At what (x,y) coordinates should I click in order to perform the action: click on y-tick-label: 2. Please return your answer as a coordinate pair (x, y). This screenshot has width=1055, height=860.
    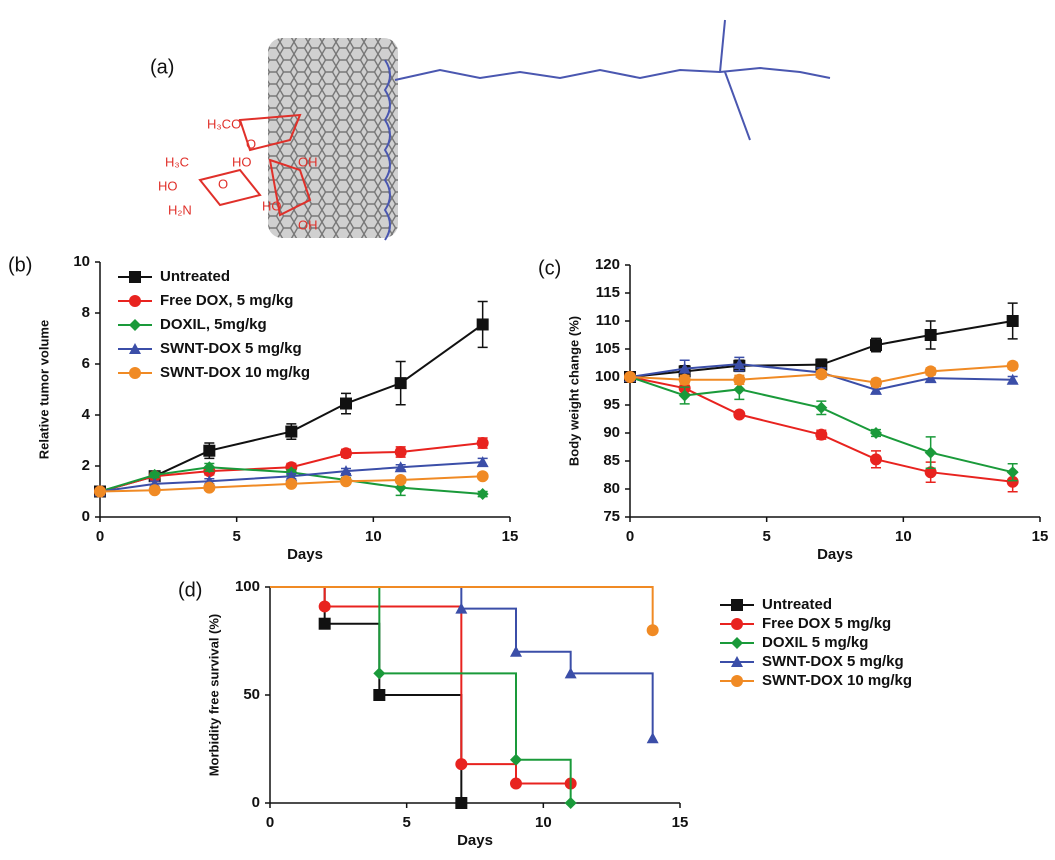
    Looking at the image, I should click on (86, 465).